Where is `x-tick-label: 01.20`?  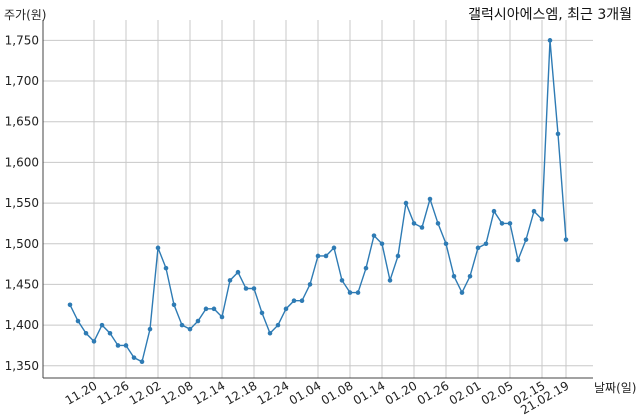 x-tick-label: 01.20 is located at coordinates (401, 392).